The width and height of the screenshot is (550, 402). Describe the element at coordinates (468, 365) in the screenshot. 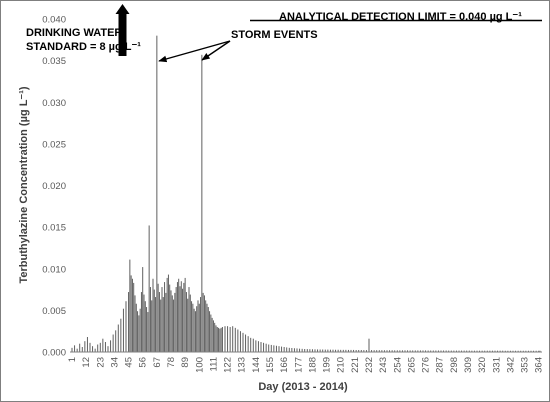

I see `x-tick-label: 309` at that location.